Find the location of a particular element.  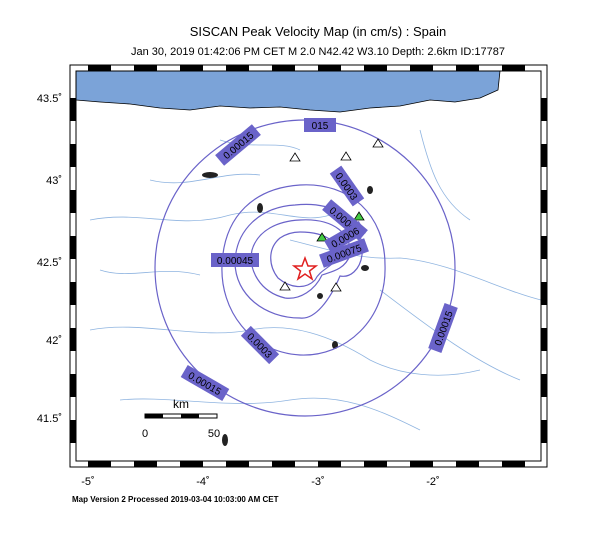

epicenter is located at coordinates (305, 268).